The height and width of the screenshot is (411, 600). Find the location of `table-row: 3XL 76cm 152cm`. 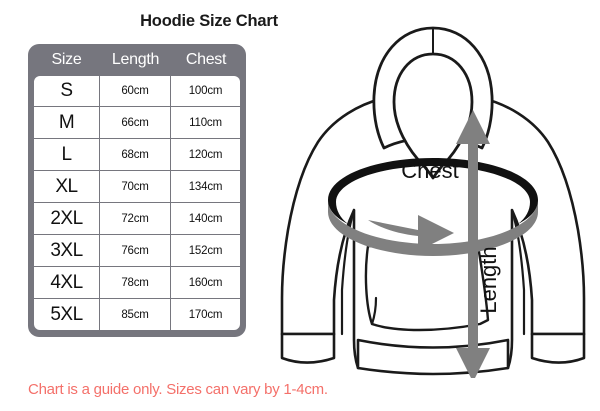

table-row: 3XL 76cm 152cm is located at coordinates (137, 251).